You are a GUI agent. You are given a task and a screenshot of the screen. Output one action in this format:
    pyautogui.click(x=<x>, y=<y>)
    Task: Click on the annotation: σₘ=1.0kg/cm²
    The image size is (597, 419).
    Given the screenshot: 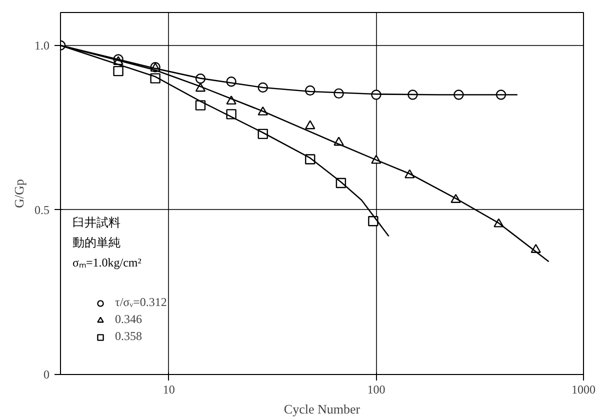 What is the action you would take?
    pyautogui.click(x=107, y=263)
    